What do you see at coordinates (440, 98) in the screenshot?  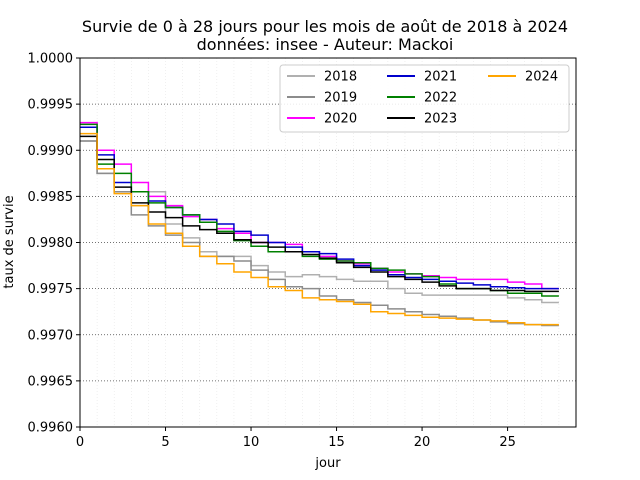 I see `legend-label-2022: 2022` at bounding box center [440, 98].